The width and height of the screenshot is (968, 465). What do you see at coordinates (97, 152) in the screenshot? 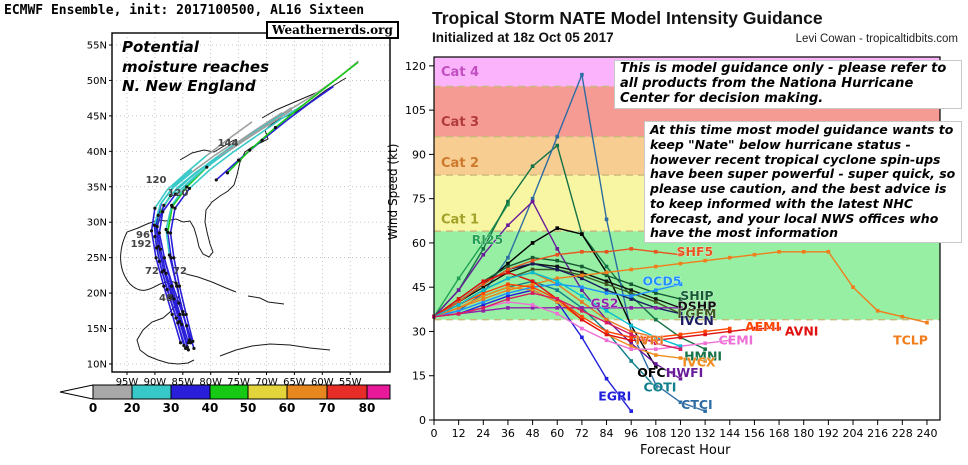
I see `svg-text: 40N` at bounding box center [97, 152].